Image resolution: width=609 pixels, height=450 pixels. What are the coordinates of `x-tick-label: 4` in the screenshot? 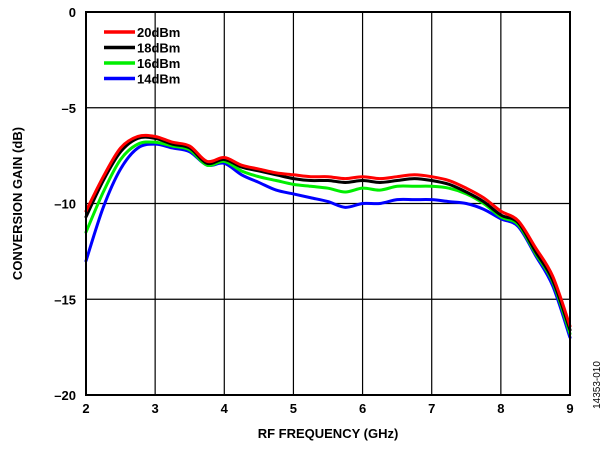 It's located at (225, 408).